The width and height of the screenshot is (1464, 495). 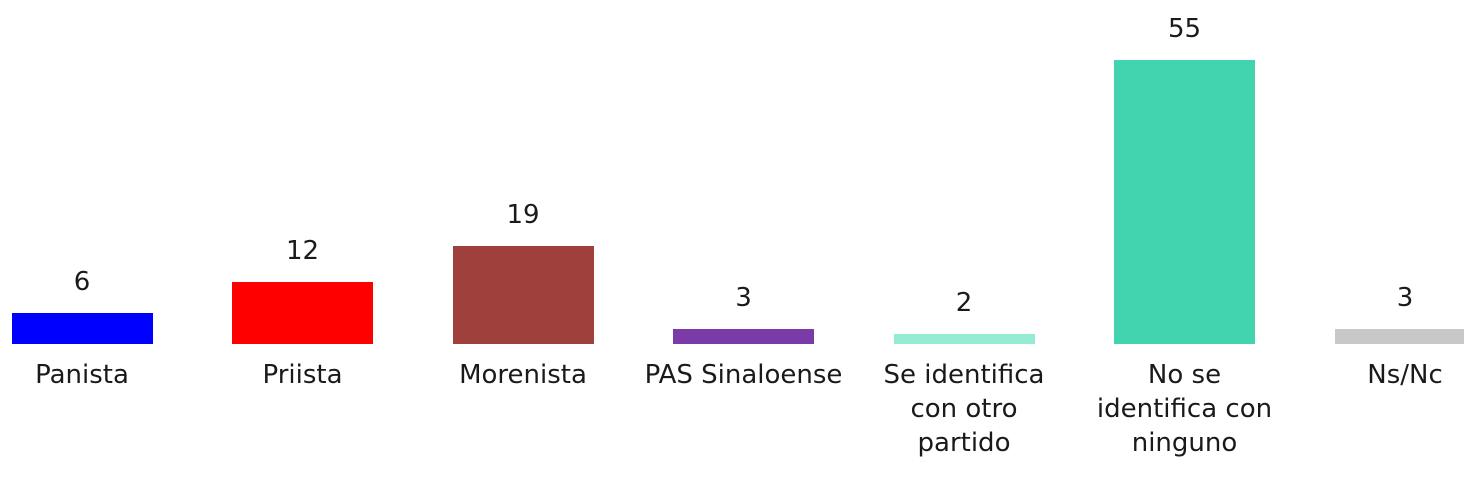 I want to click on data-label: 19, so click(x=523, y=214).